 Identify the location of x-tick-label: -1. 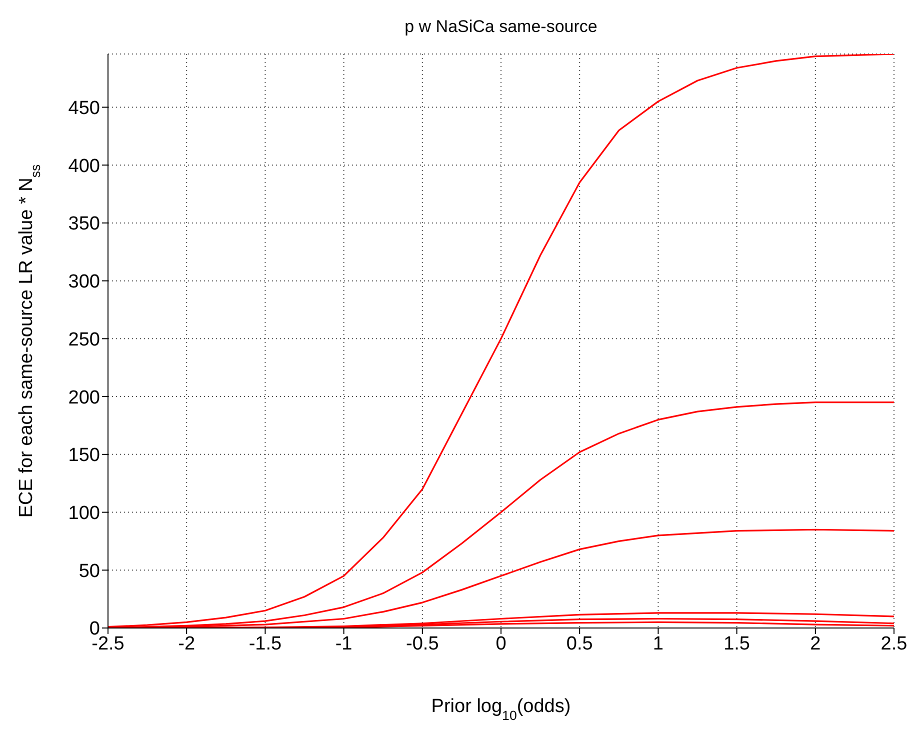
(343, 643).